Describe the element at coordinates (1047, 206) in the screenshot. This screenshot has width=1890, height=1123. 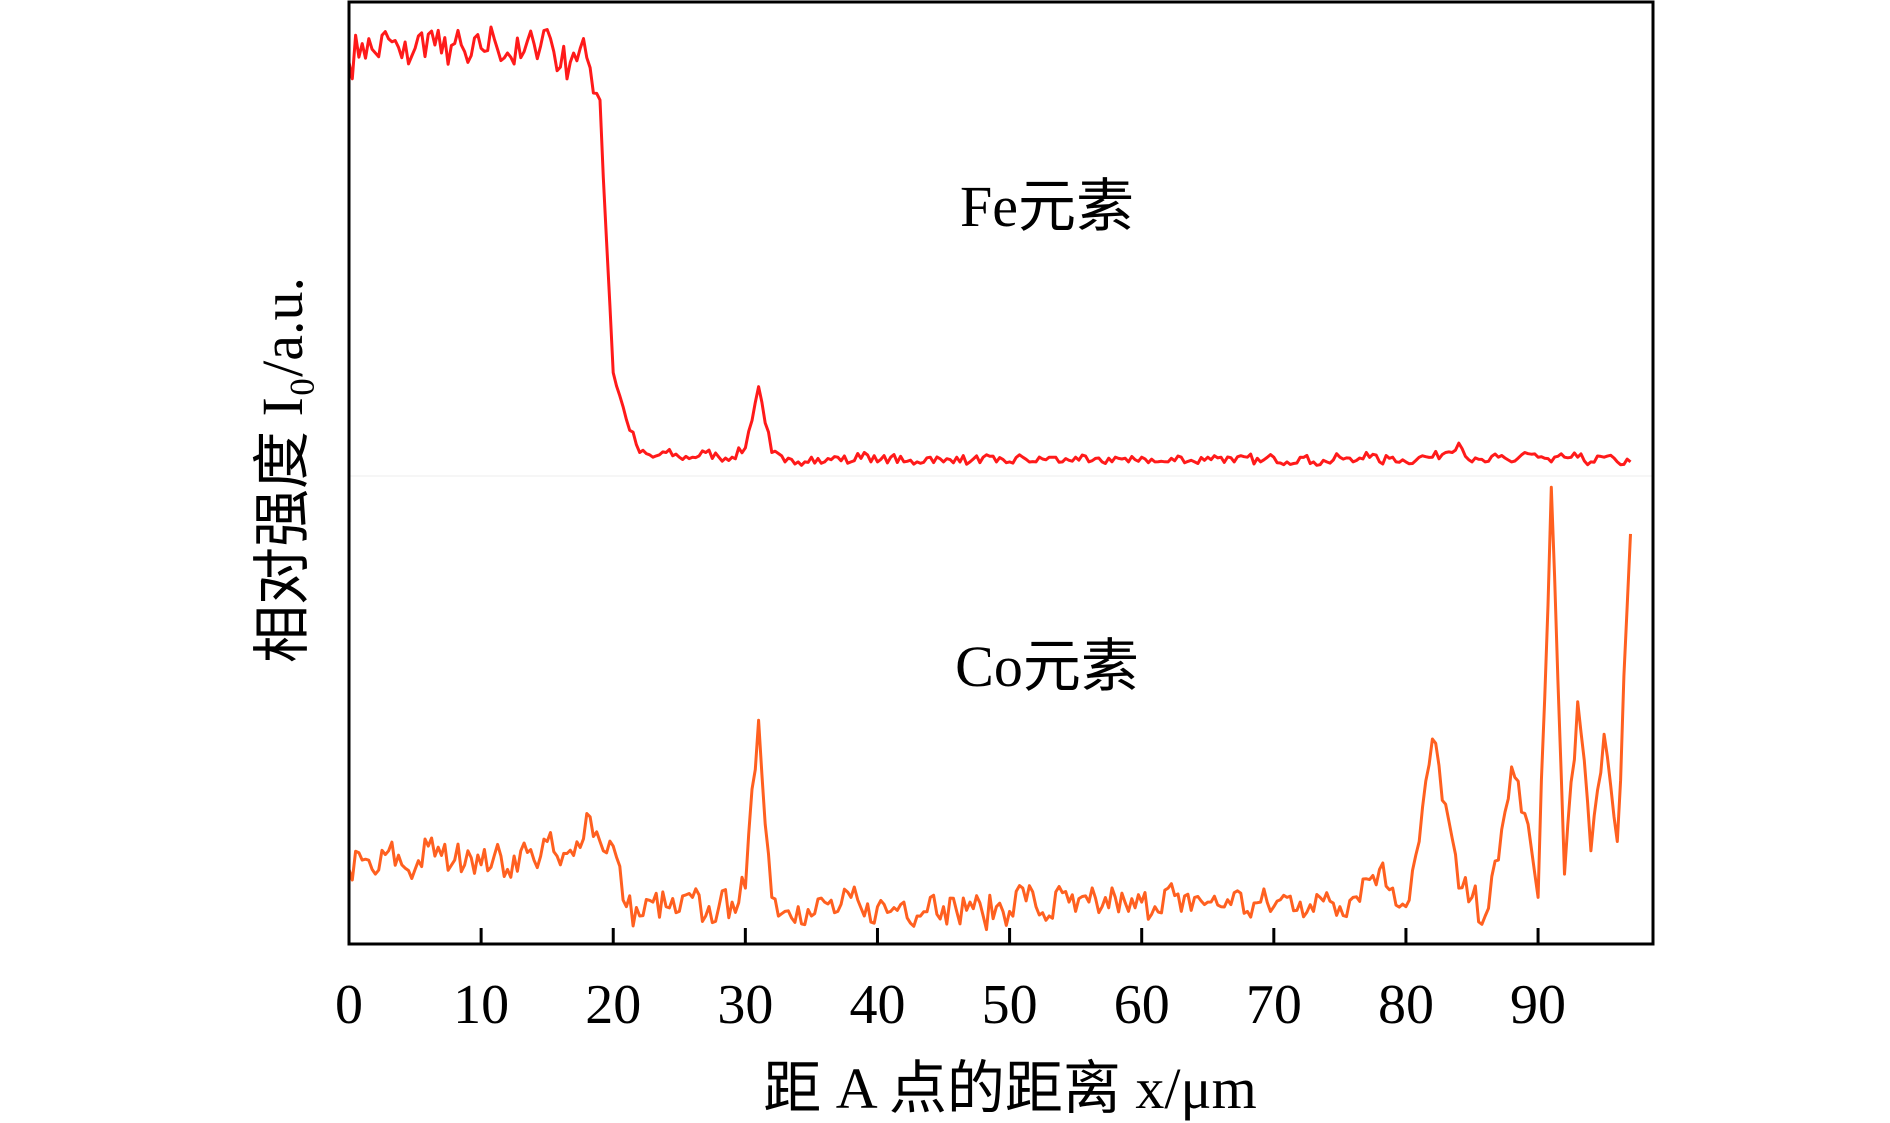
I see `annotation-fe: Fe元素` at that location.